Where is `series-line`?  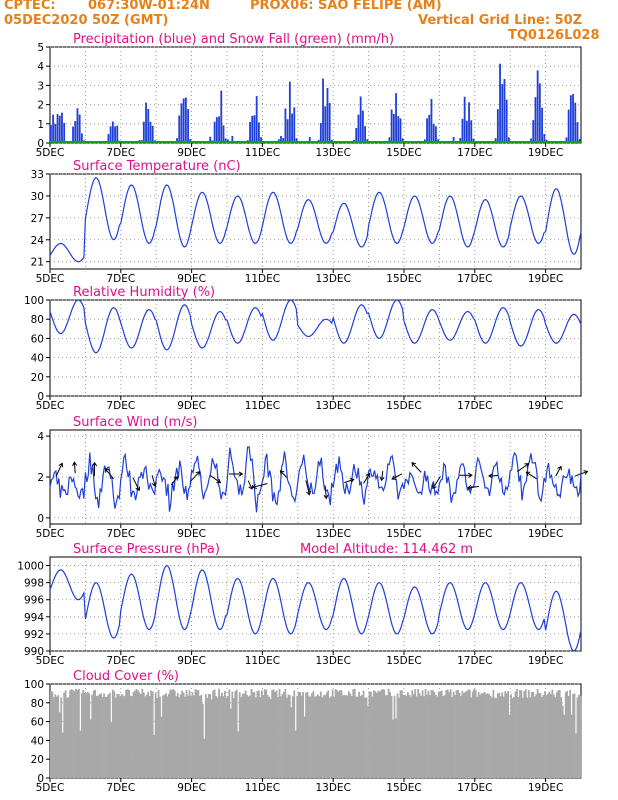
series-line is located at coordinates (315, 326).